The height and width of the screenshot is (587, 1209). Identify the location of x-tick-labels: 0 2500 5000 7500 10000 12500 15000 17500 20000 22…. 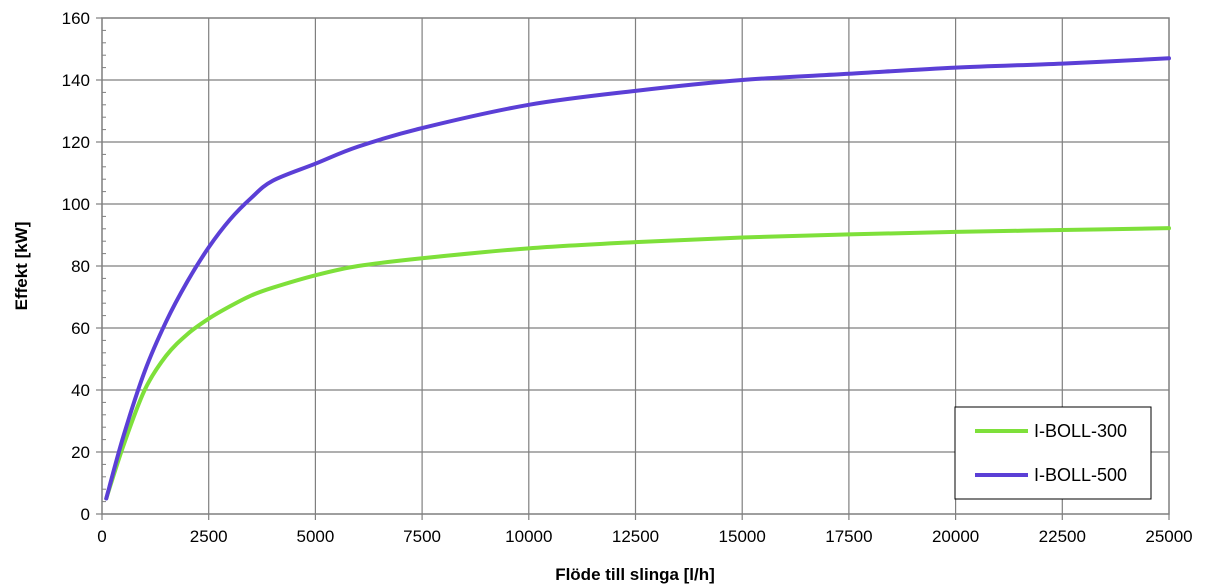
(644, 536).